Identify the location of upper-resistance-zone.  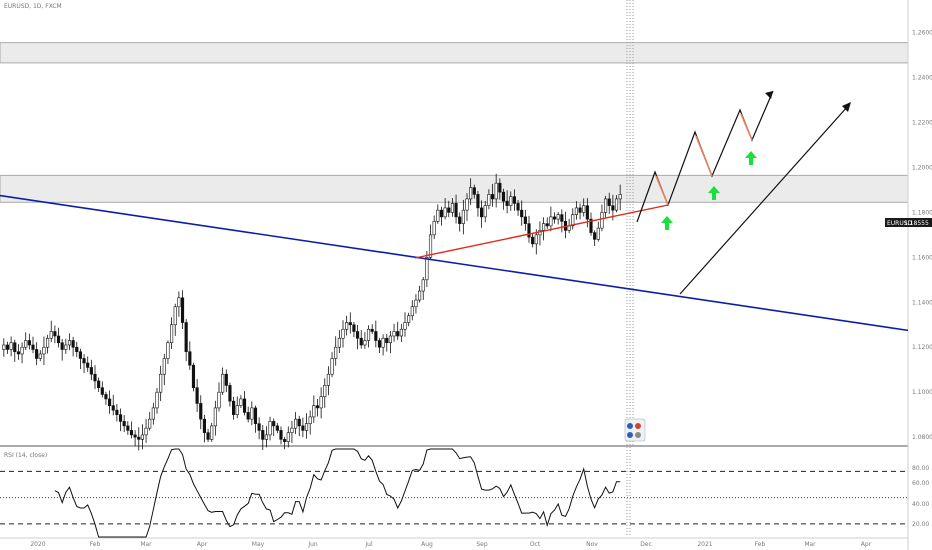
(454, 53).